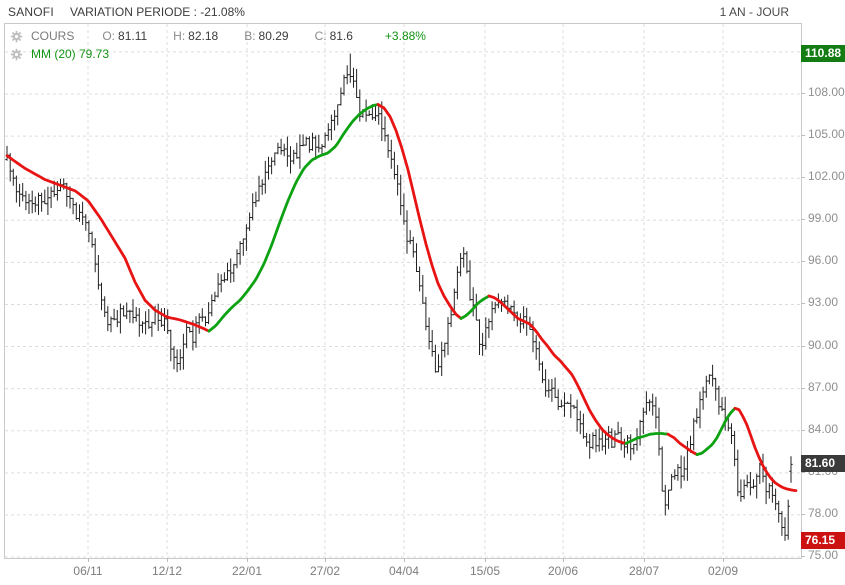 The height and width of the screenshot is (585, 845). I want to click on ma-label: MM (20) 79.73, so click(70, 54).